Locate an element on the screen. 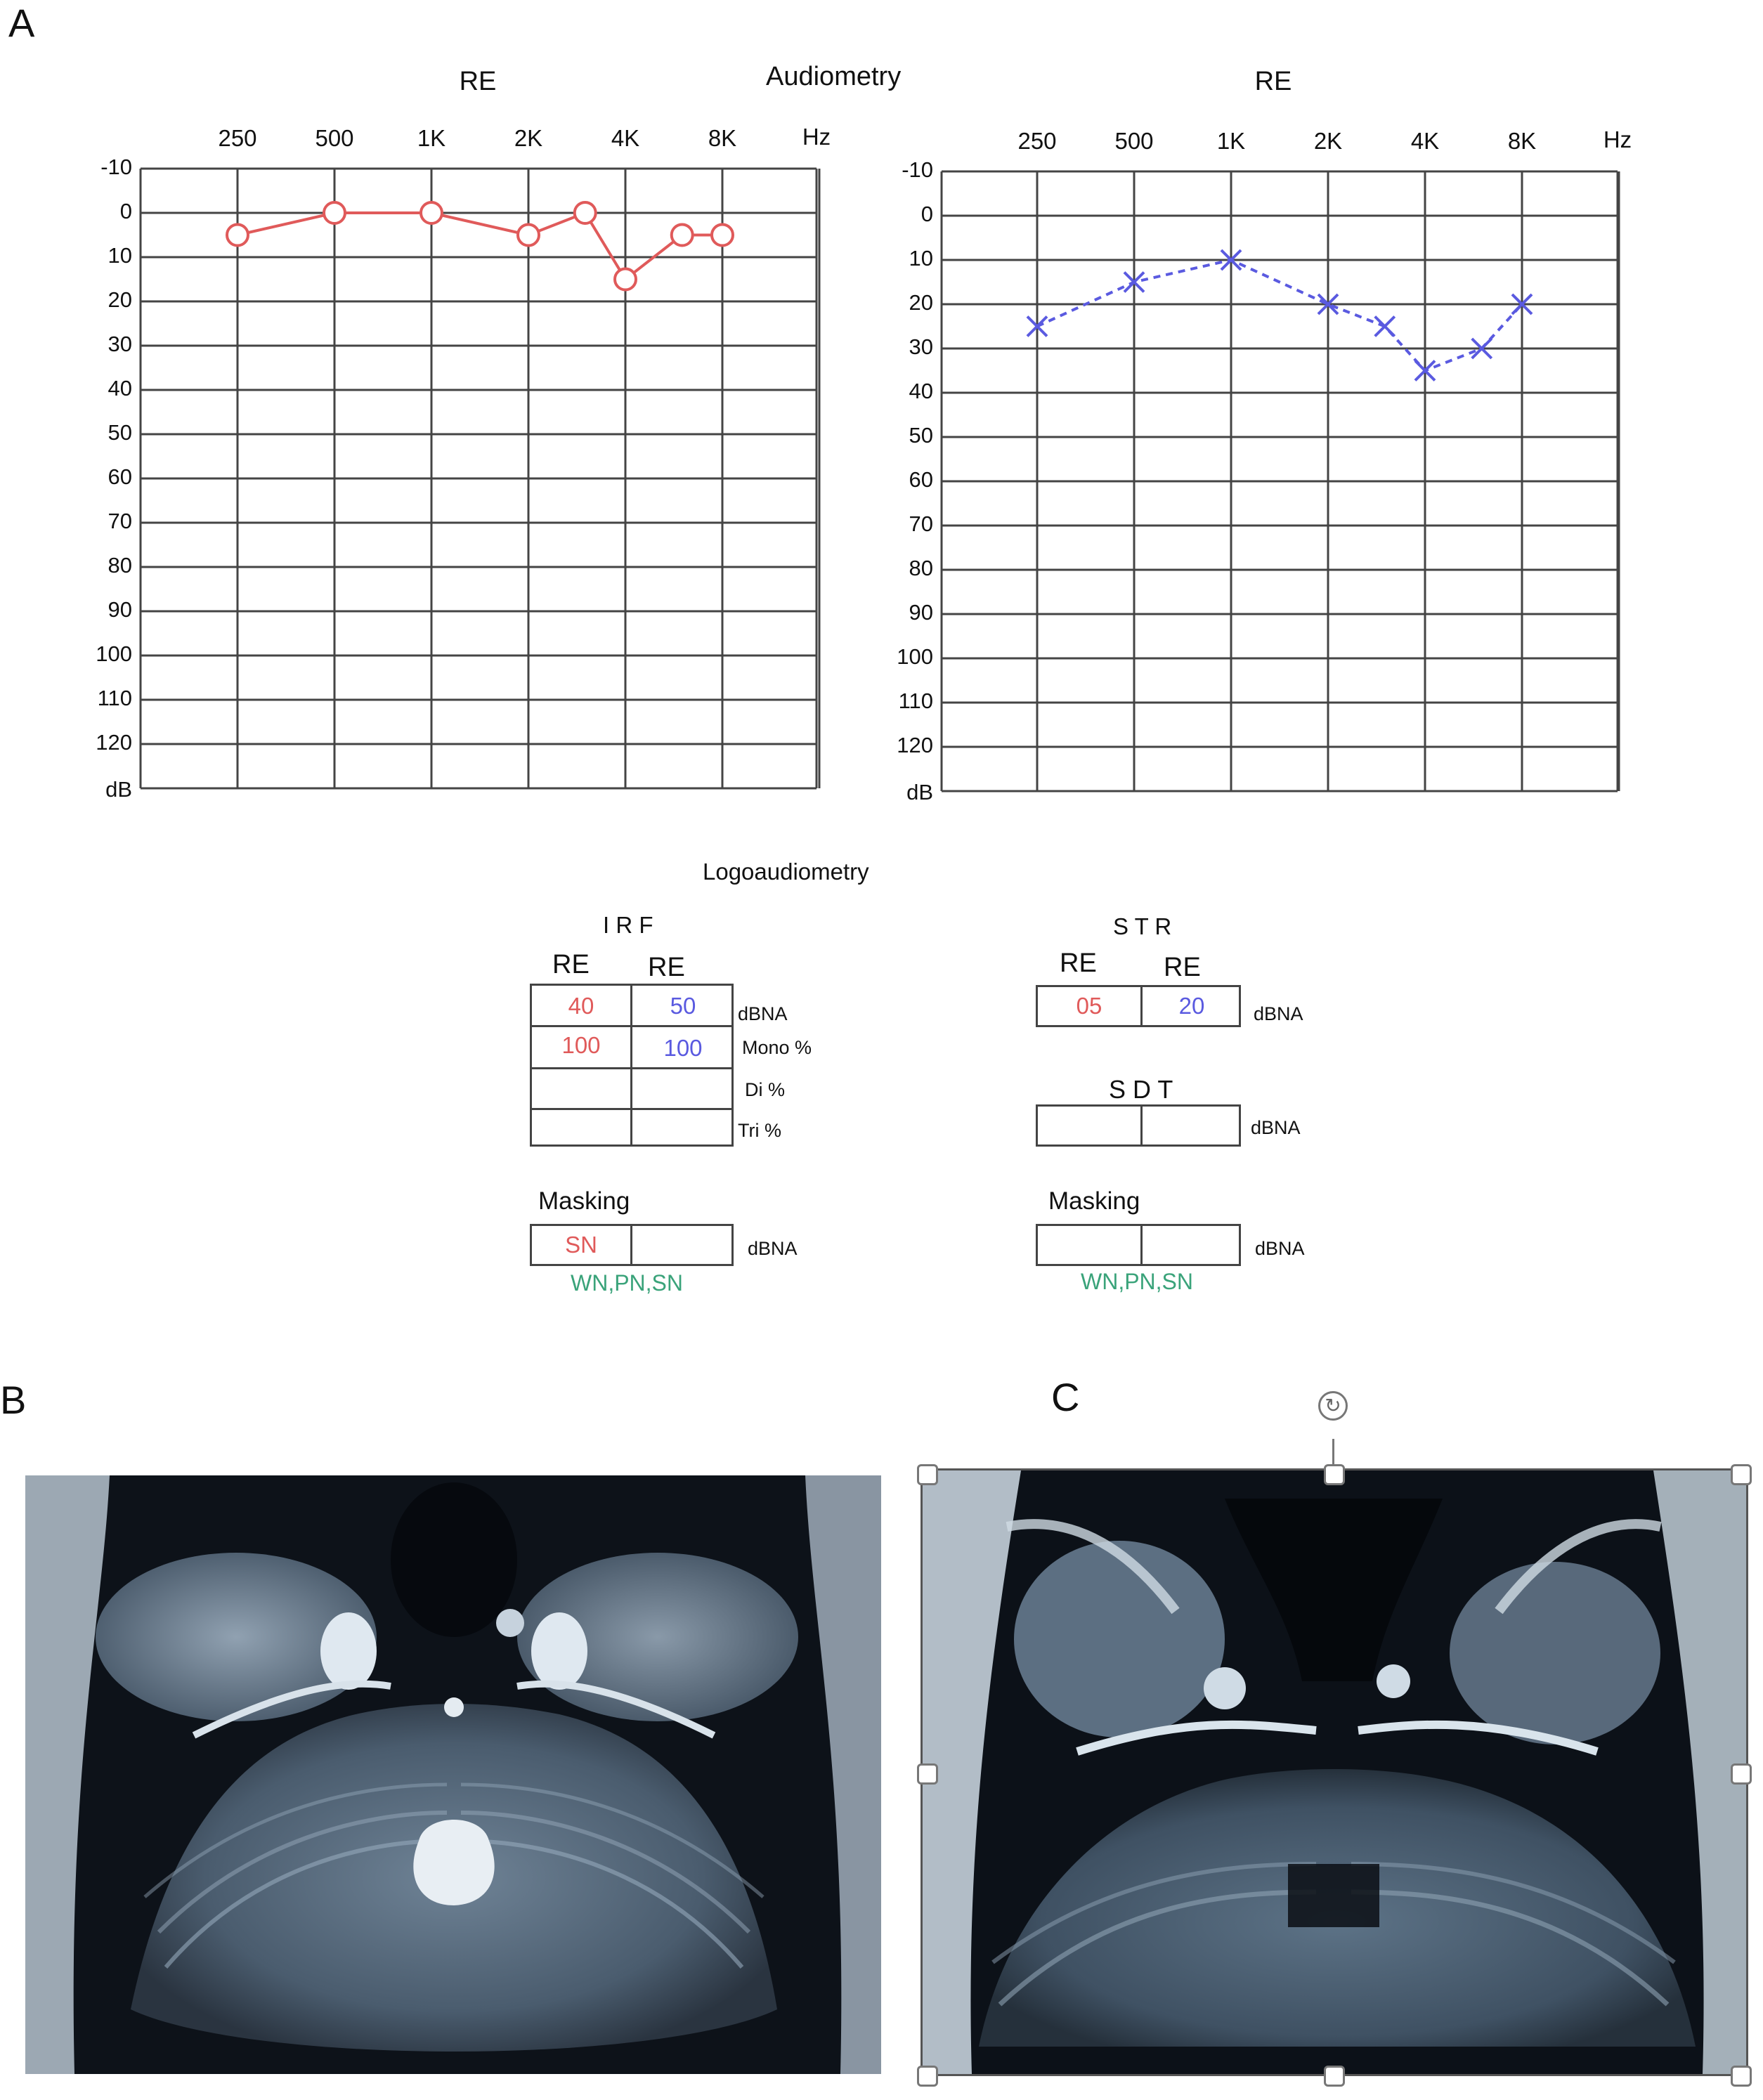 This screenshot has height=2100, width=1763. resize-handle-middle-right is located at coordinates (1741, 1774).